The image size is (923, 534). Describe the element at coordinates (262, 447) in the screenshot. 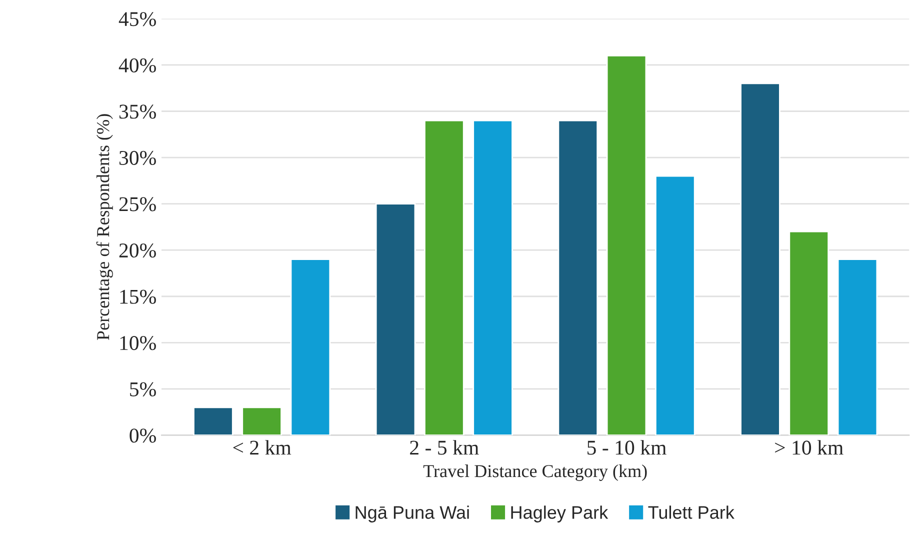

I see `x-tick-label: < 2 km` at that location.